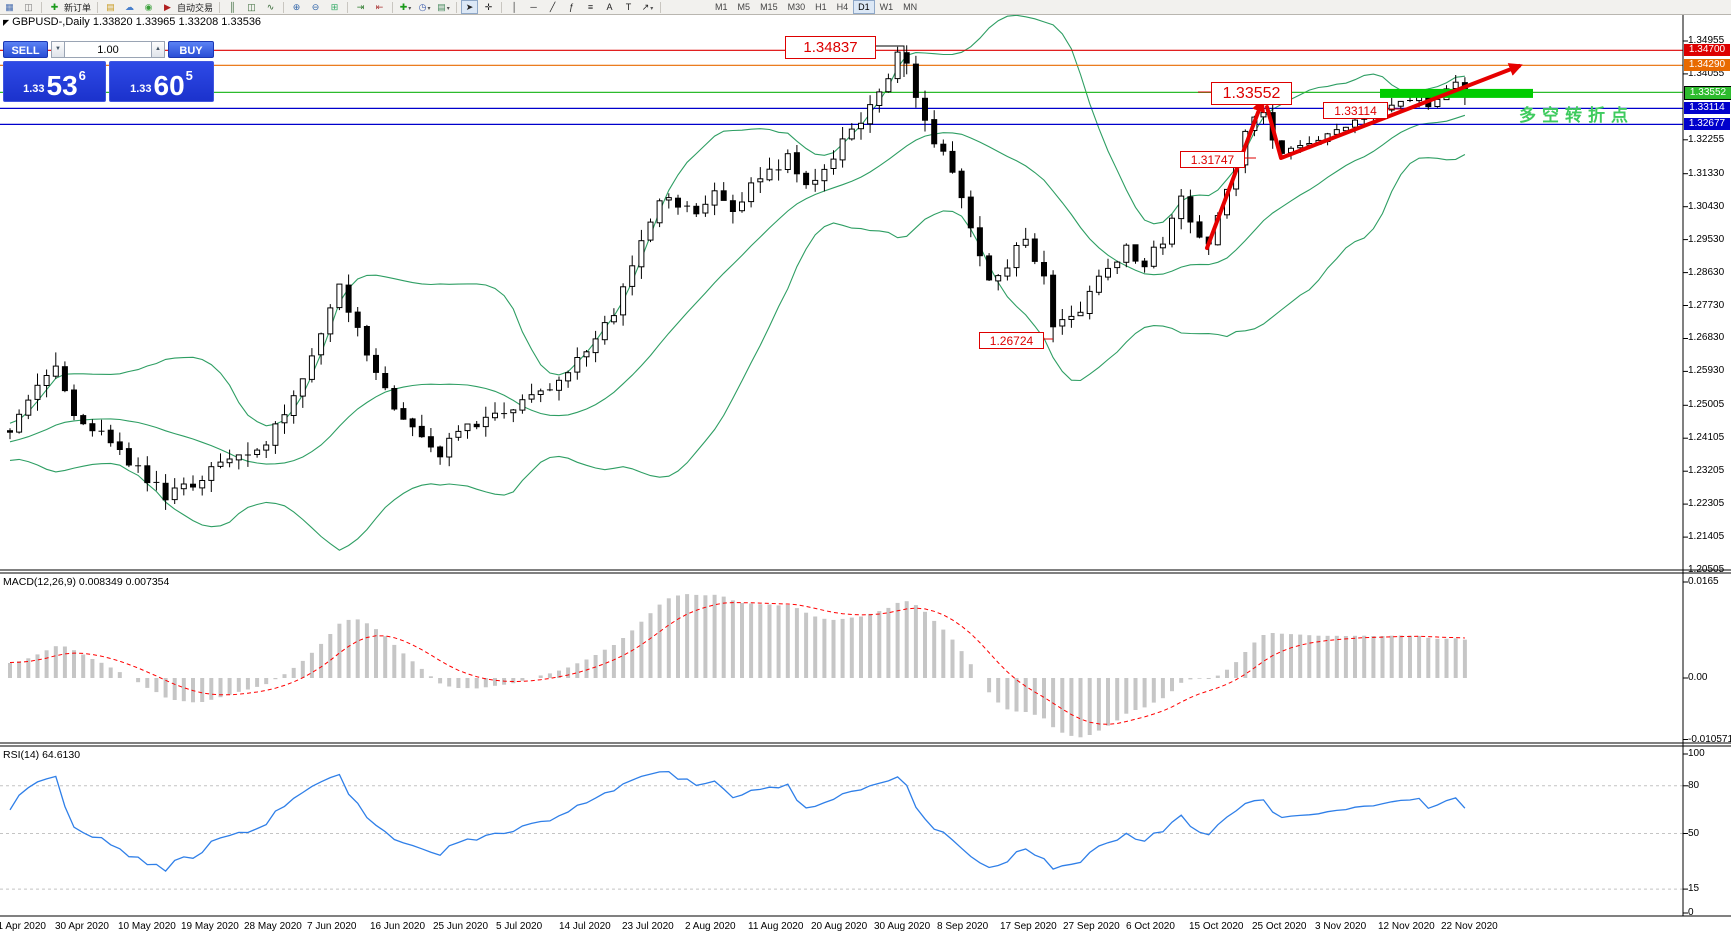  I want to click on timeframe-button-W1: W1, so click(886, 7).